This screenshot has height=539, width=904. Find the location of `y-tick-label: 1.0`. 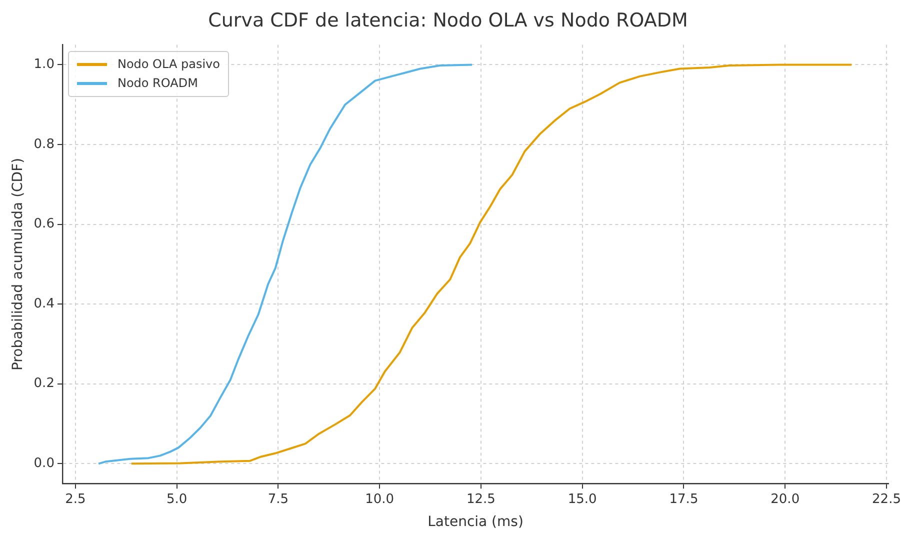

y-tick-label: 1.0 is located at coordinates (44, 64).